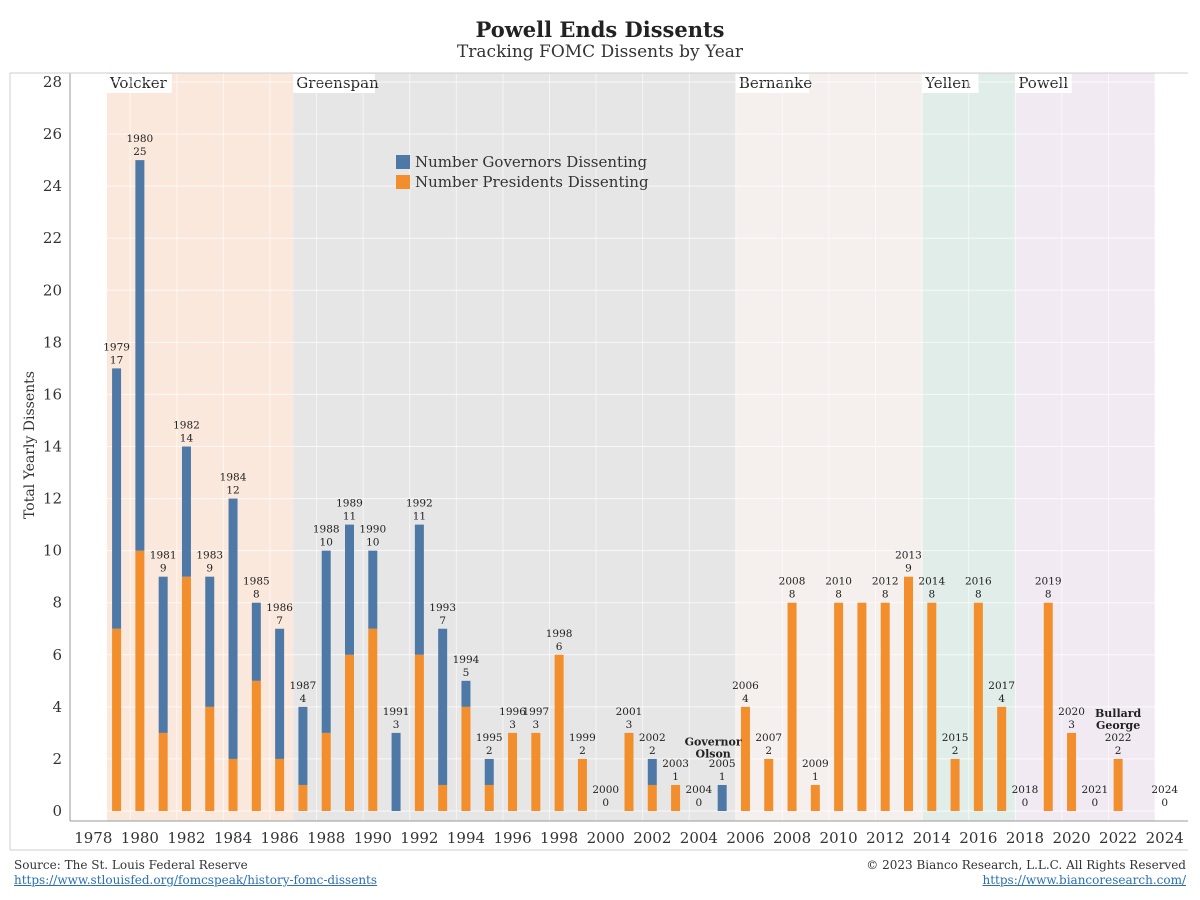 Image resolution: width=1200 pixels, height=900 pixels. Describe the element at coordinates (955, 784) in the screenshot. I see `bar-presidents-2015` at that location.